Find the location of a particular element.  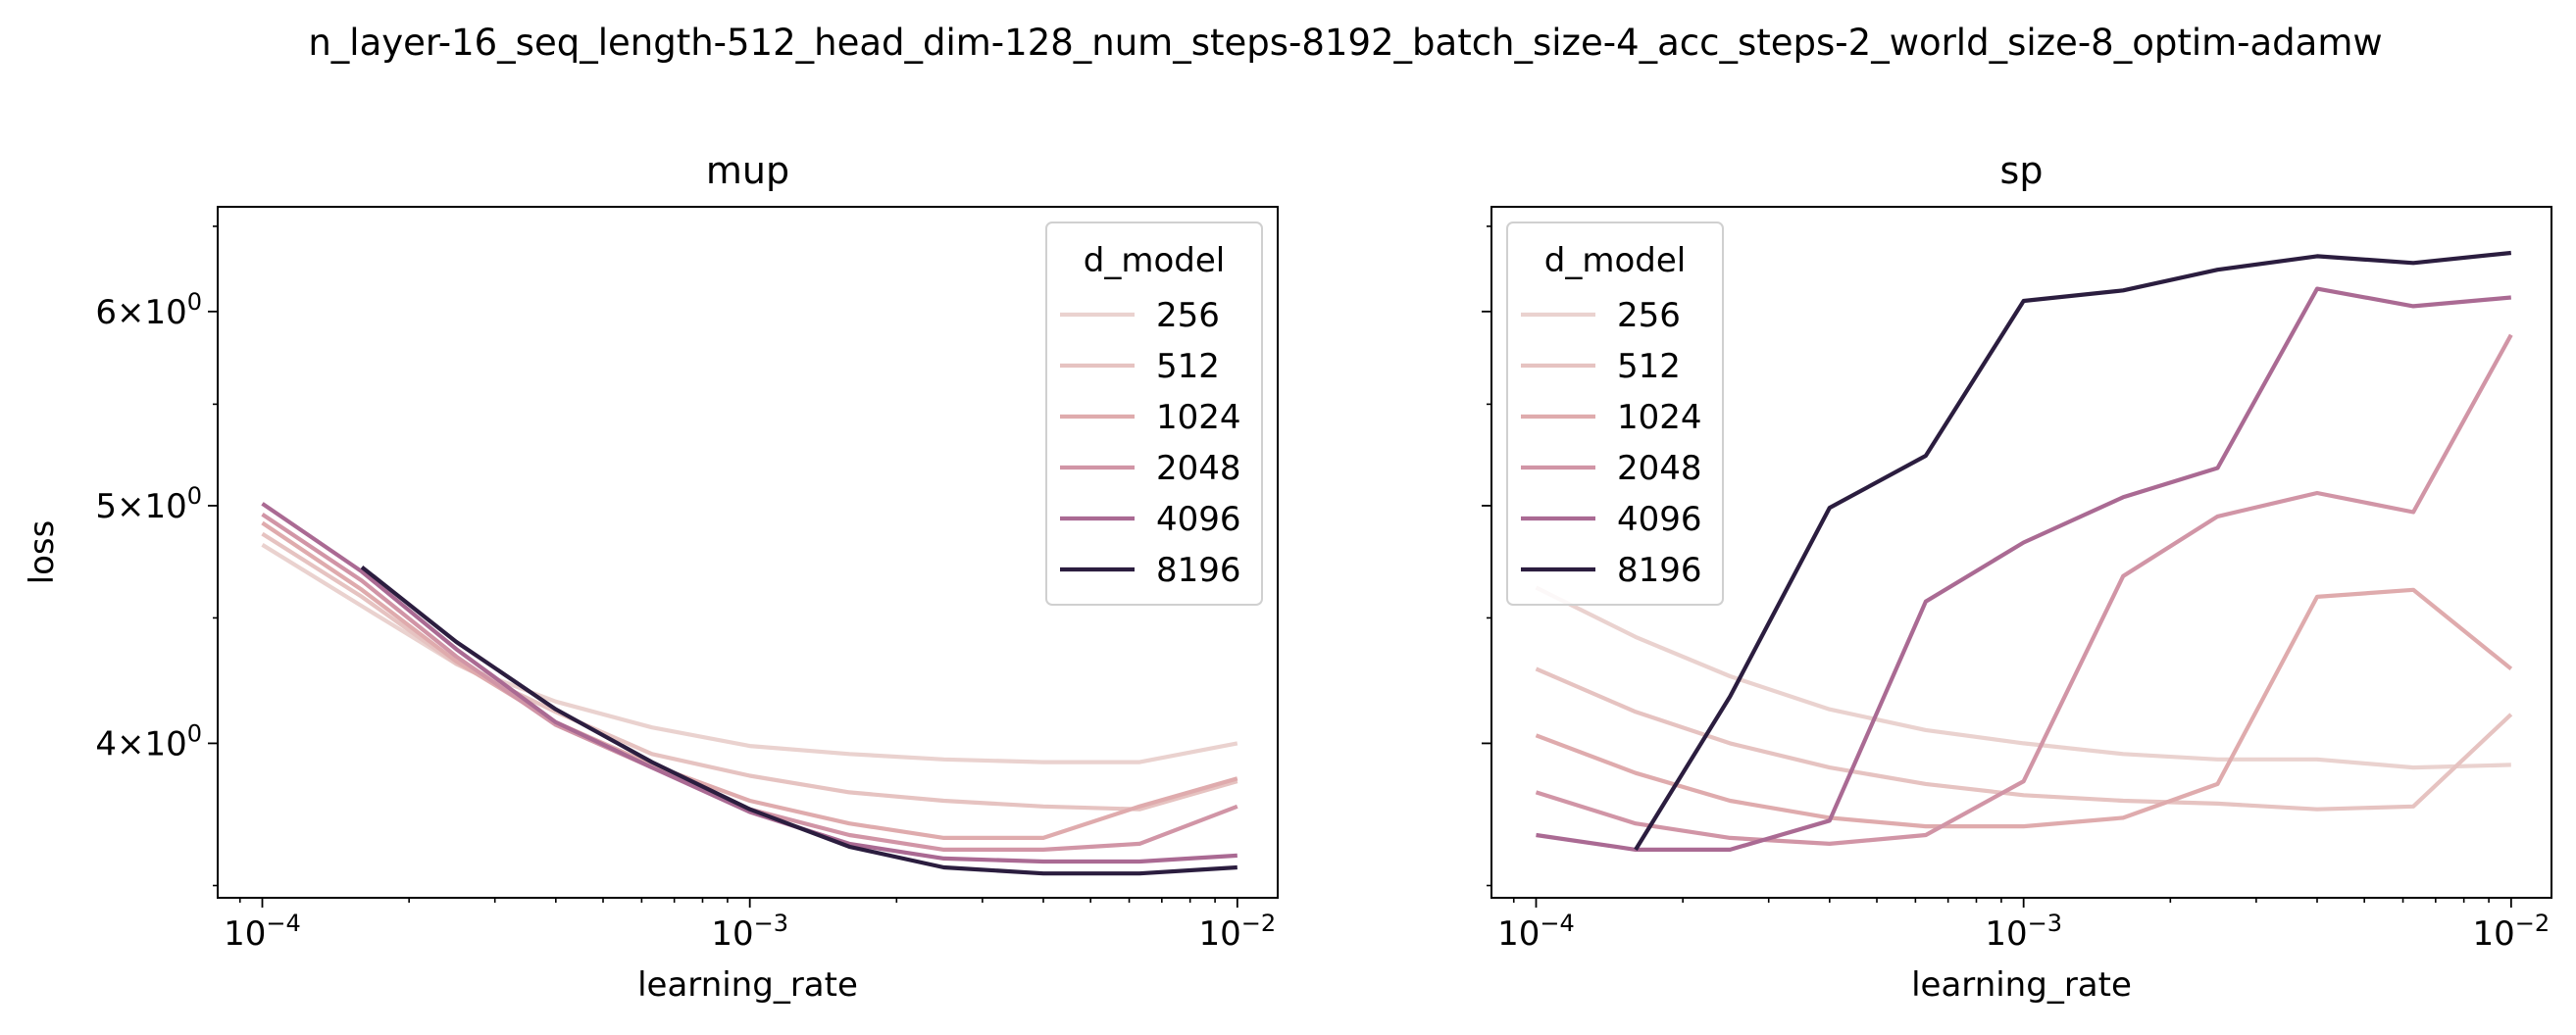

y-tick-mantissa: 5 is located at coordinates (106, 506).